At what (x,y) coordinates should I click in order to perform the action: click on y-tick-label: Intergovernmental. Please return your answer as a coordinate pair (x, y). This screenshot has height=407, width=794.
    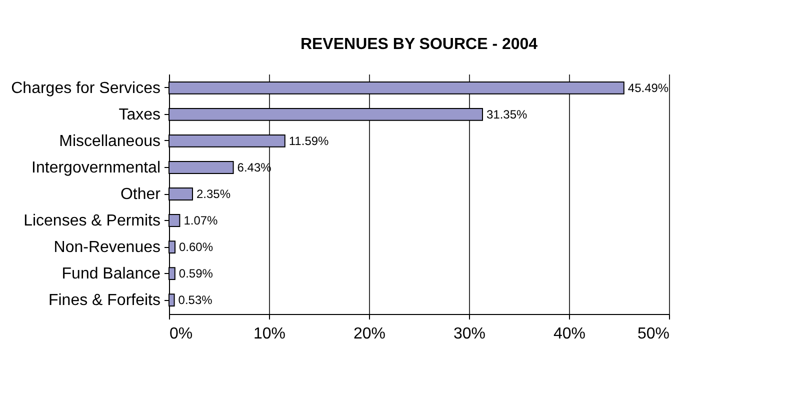
    Looking at the image, I should click on (96, 167).